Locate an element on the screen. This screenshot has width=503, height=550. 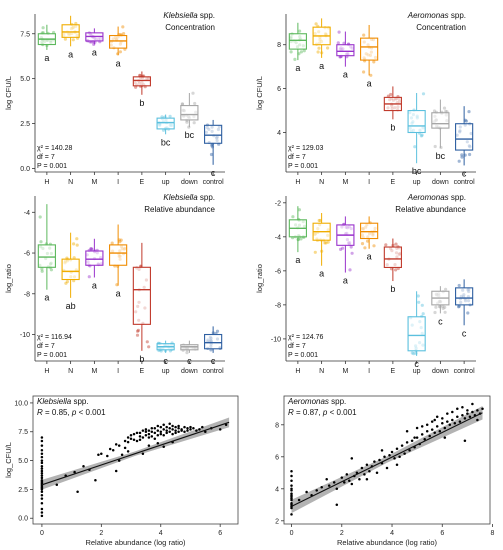
box-I is located at coordinates (369, 49).